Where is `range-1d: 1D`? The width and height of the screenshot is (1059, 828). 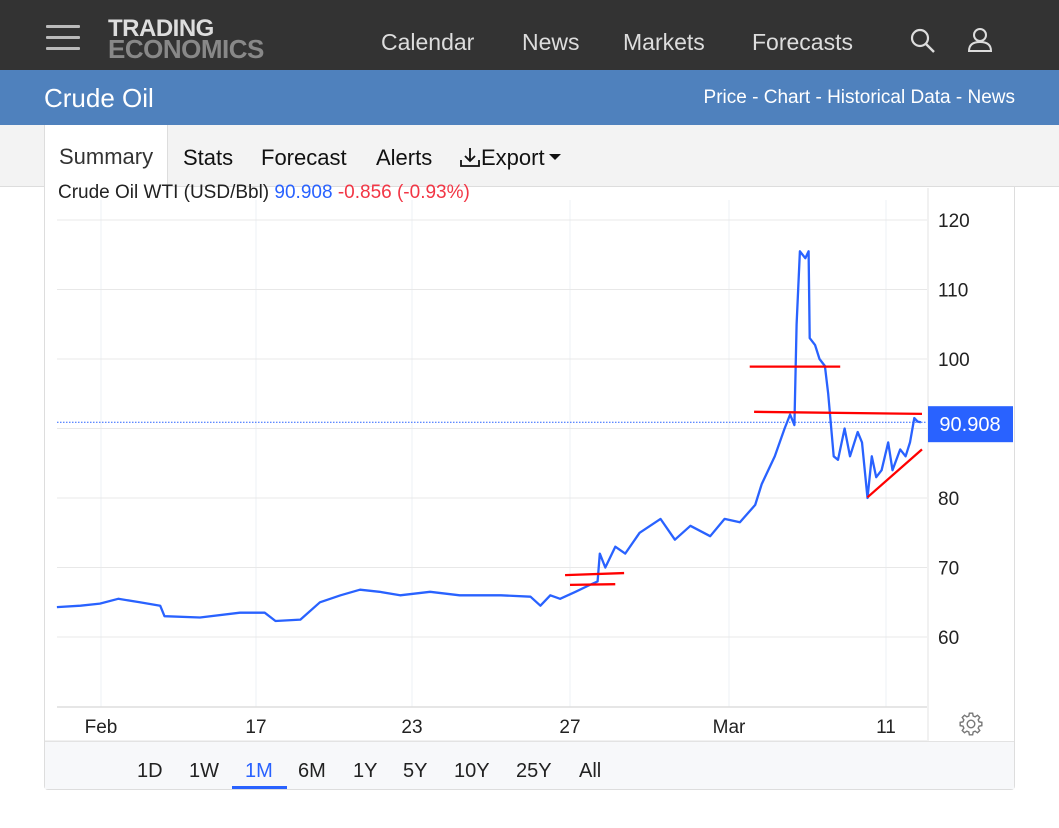 range-1d: 1D is located at coordinates (150, 771).